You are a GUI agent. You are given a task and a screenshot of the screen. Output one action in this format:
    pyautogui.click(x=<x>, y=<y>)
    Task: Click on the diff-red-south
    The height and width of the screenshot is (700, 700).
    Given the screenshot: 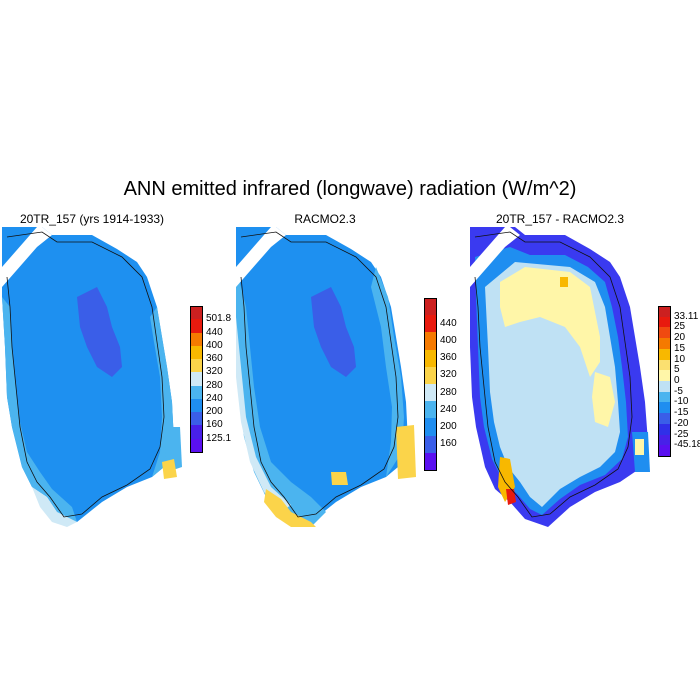 What is the action you would take?
    pyautogui.click(x=511, y=497)
    